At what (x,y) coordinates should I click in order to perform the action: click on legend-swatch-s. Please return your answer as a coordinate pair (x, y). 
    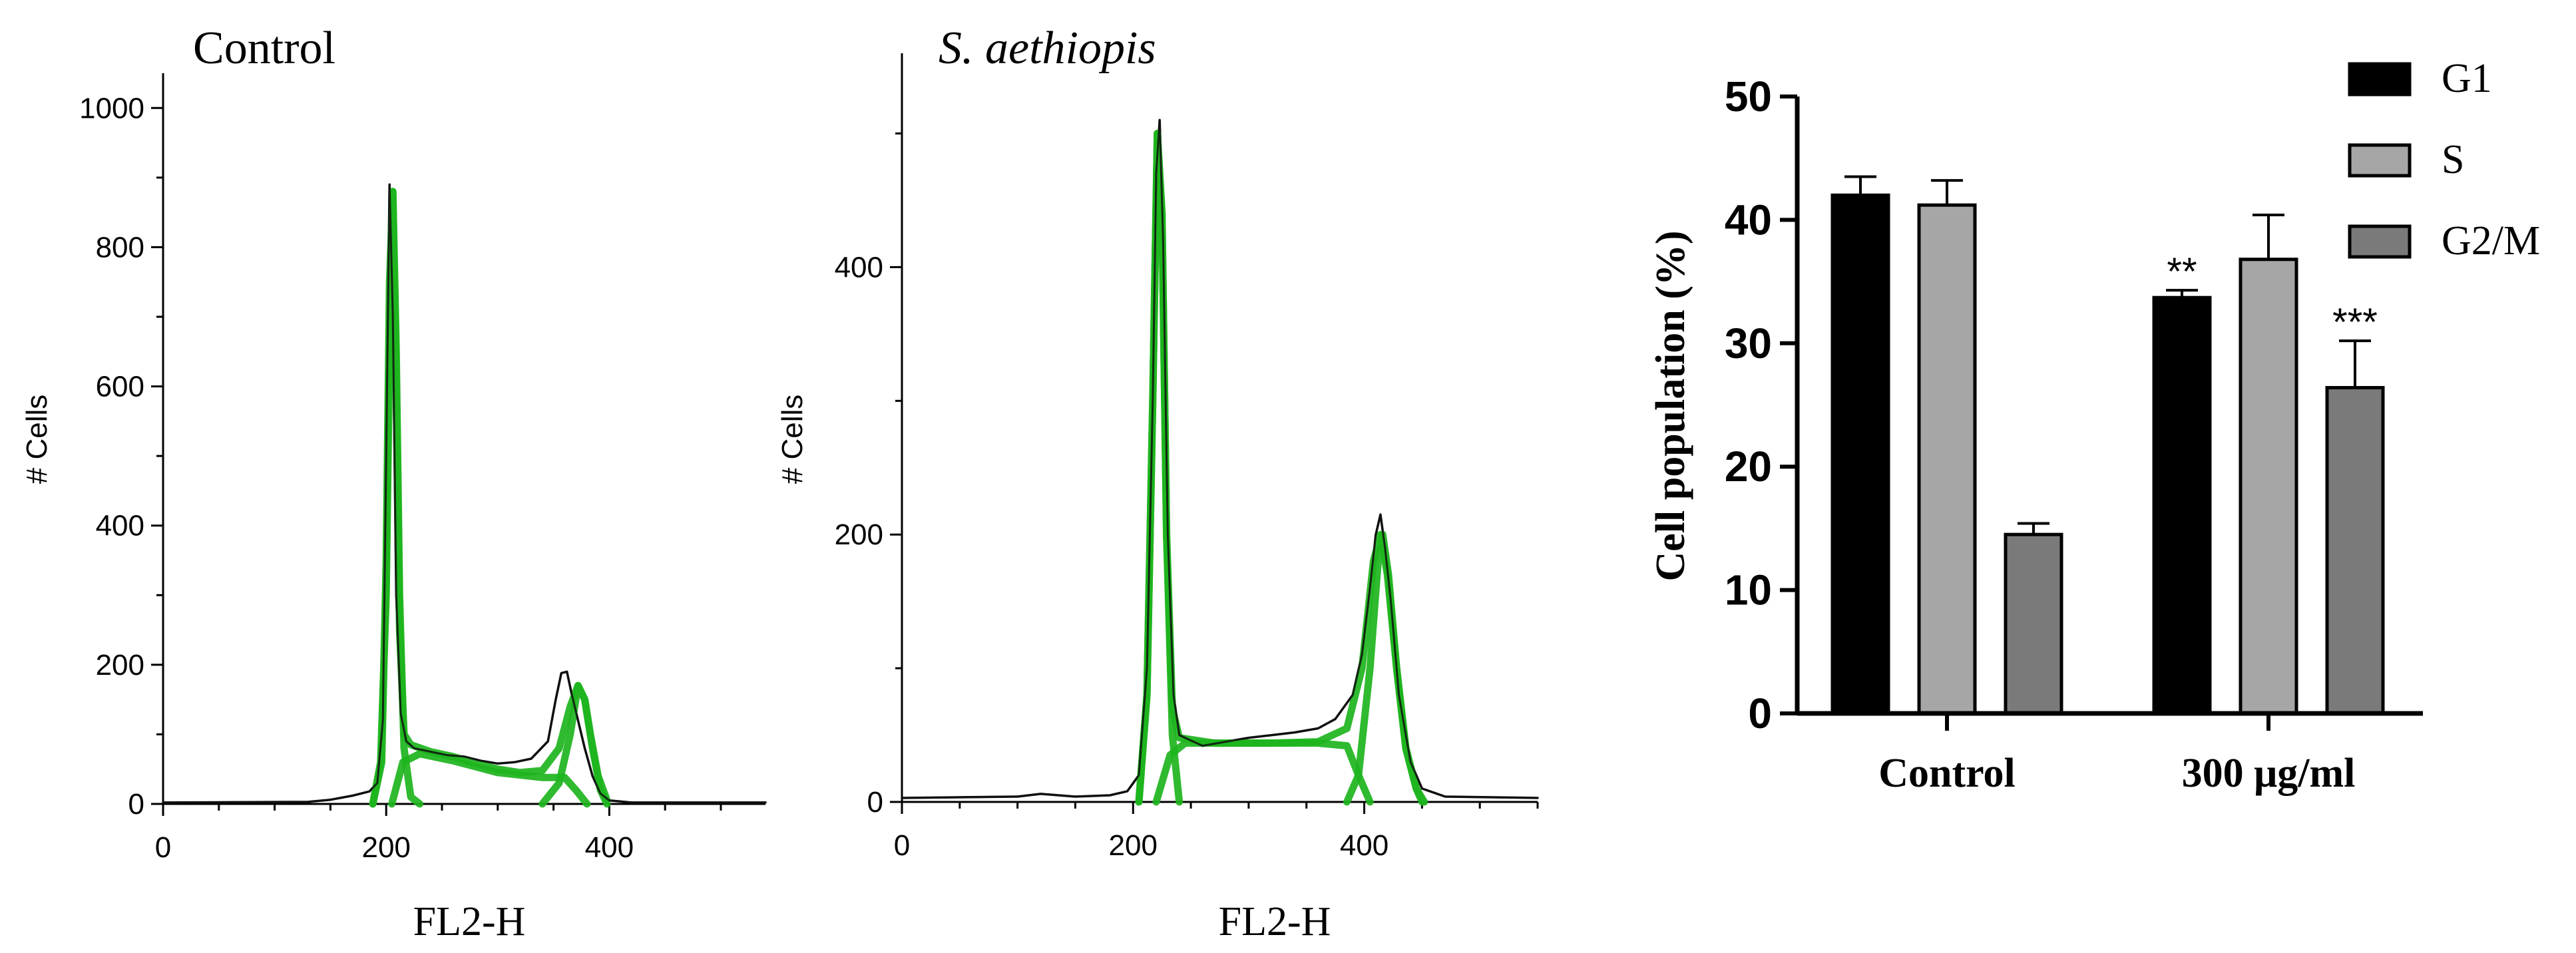
    Looking at the image, I should click on (2380, 160).